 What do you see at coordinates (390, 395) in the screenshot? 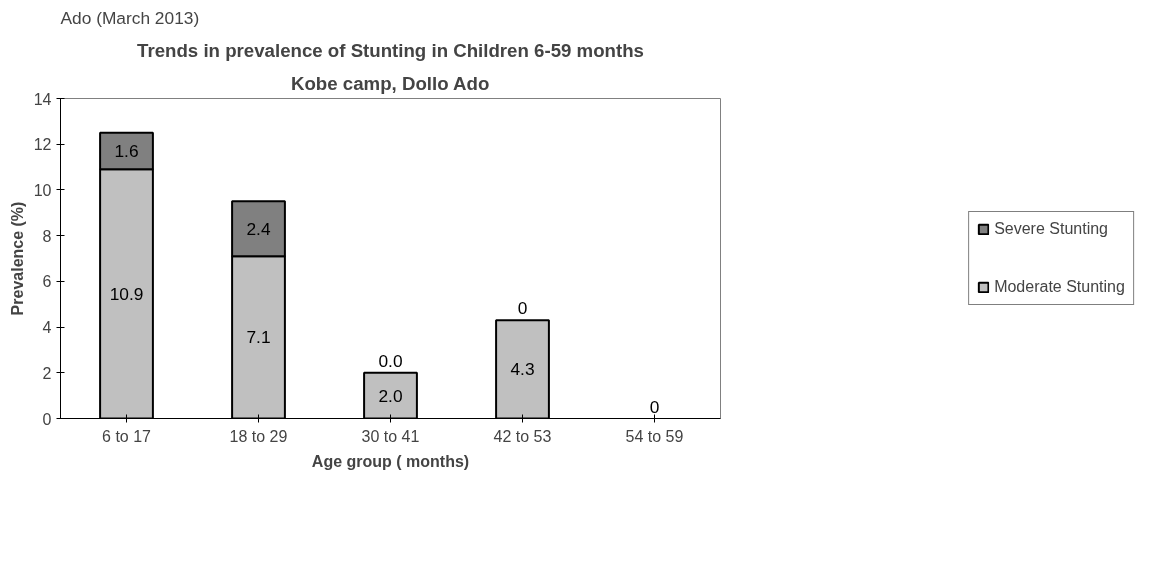
I see `data-label: 2.0` at bounding box center [390, 395].